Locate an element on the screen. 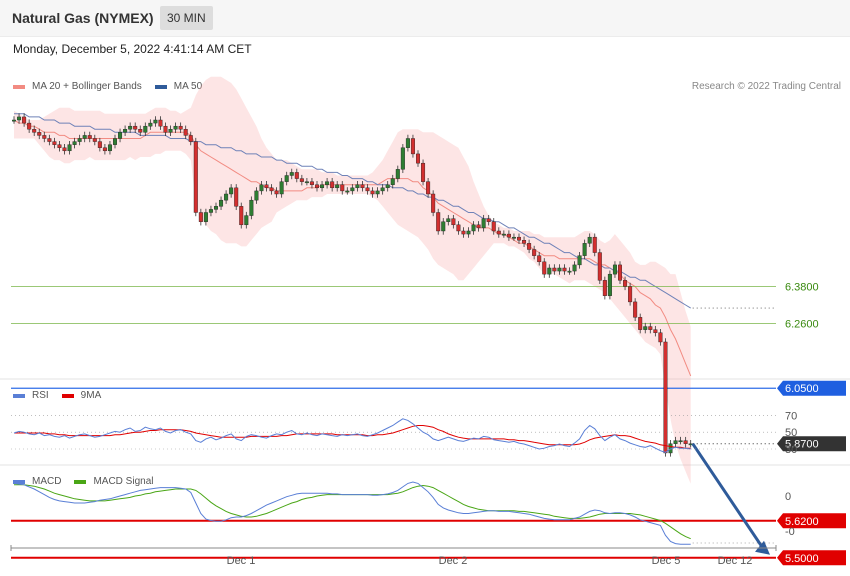 This screenshot has width=850, height=576. price-legend: MA 20 + Bollinger Bands MA 50 is located at coordinates (114, 86).